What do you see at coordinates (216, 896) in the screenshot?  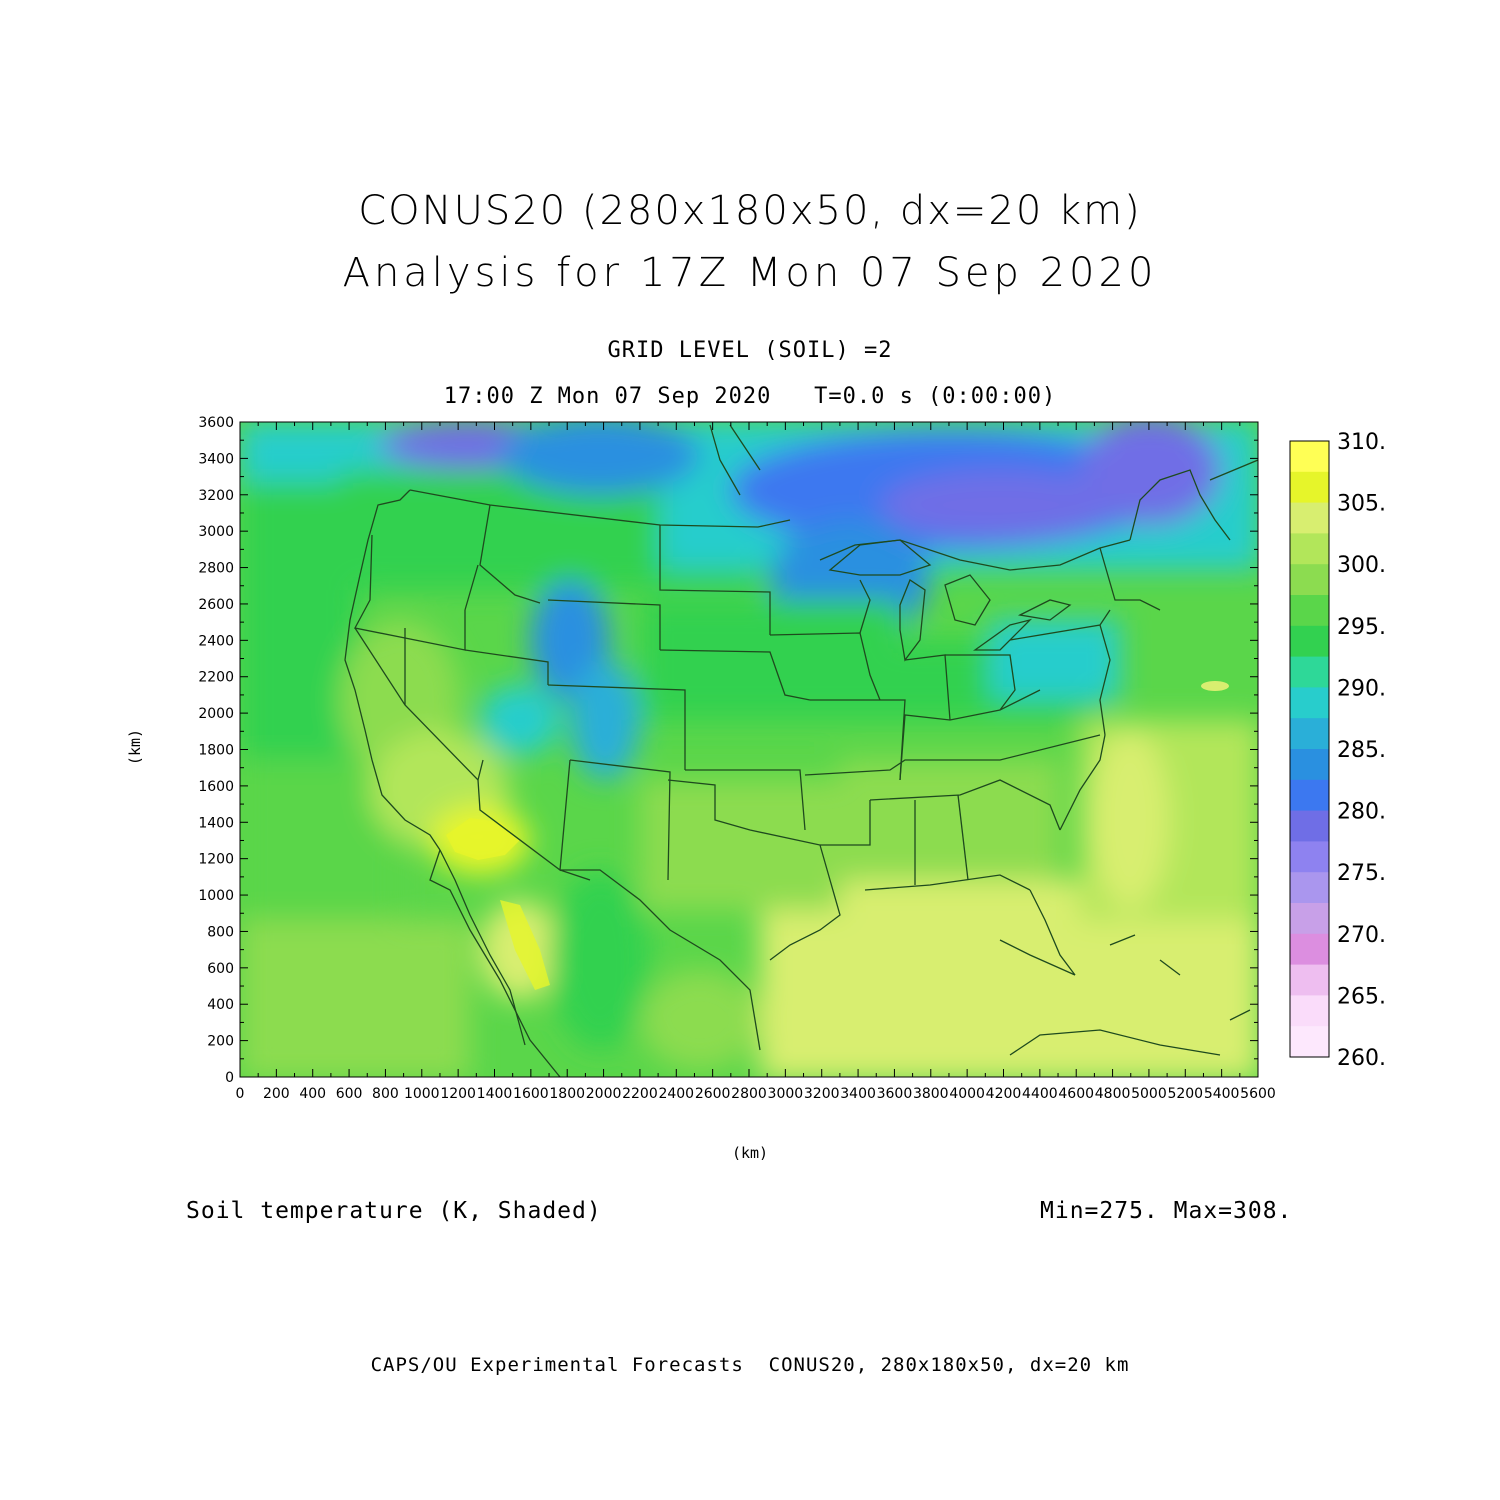 I see `y-tick-label: 1000` at bounding box center [216, 896].